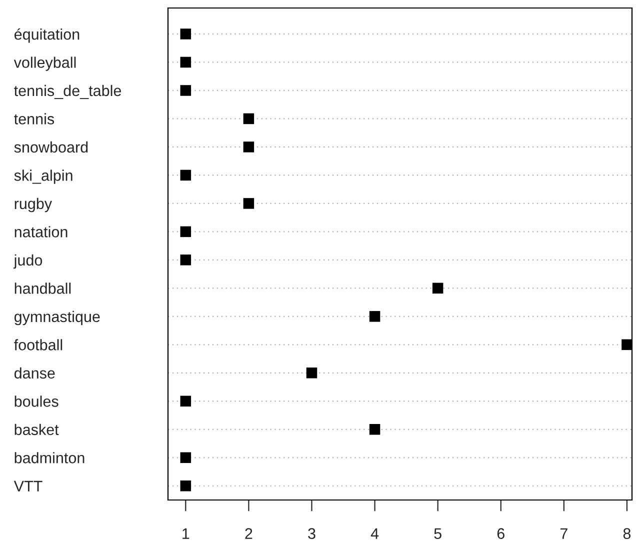  What do you see at coordinates (36, 430) in the screenshot?
I see `y-tick-label: basket` at bounding box center [36, 430].